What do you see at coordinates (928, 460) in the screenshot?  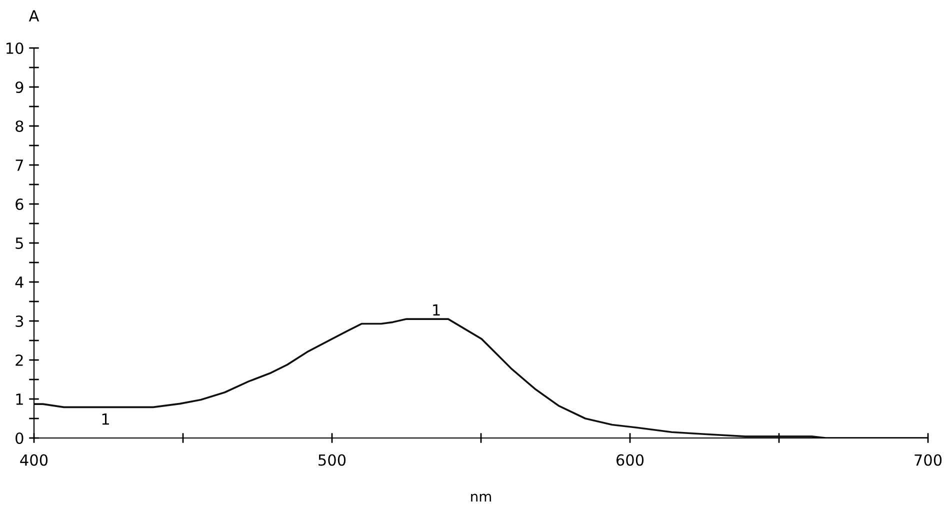 I see `x-tick-label: 700` at bounding box center [928, 460].